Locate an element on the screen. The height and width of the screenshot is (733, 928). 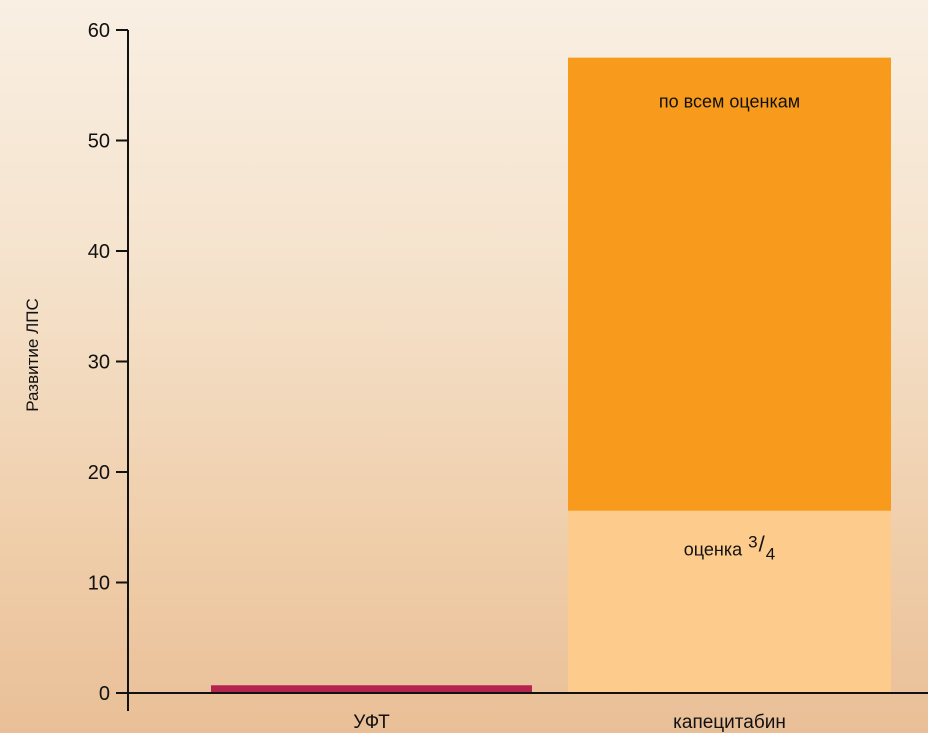
segment-label-slash: / is located at coordinates (762, 544).